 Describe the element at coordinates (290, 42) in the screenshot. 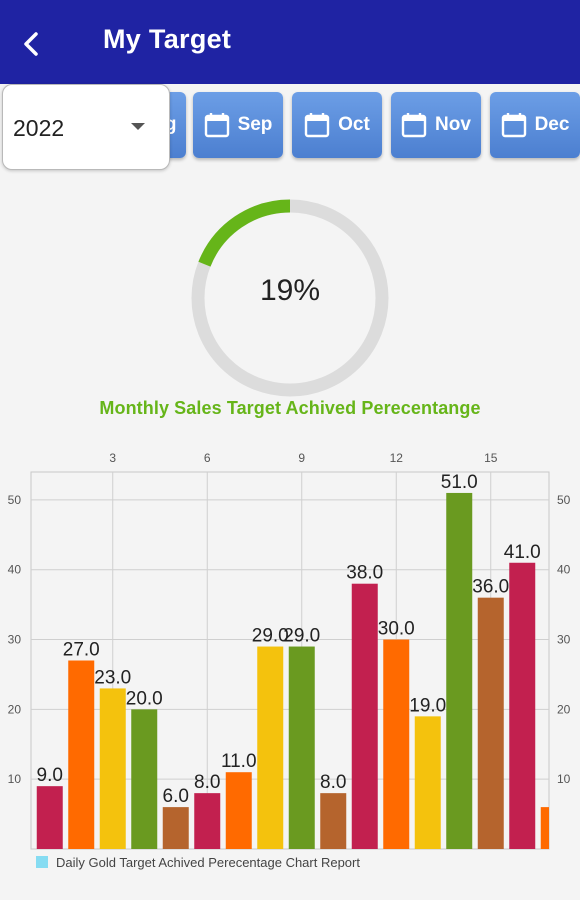

I see `app-bar: My Target` at that location.